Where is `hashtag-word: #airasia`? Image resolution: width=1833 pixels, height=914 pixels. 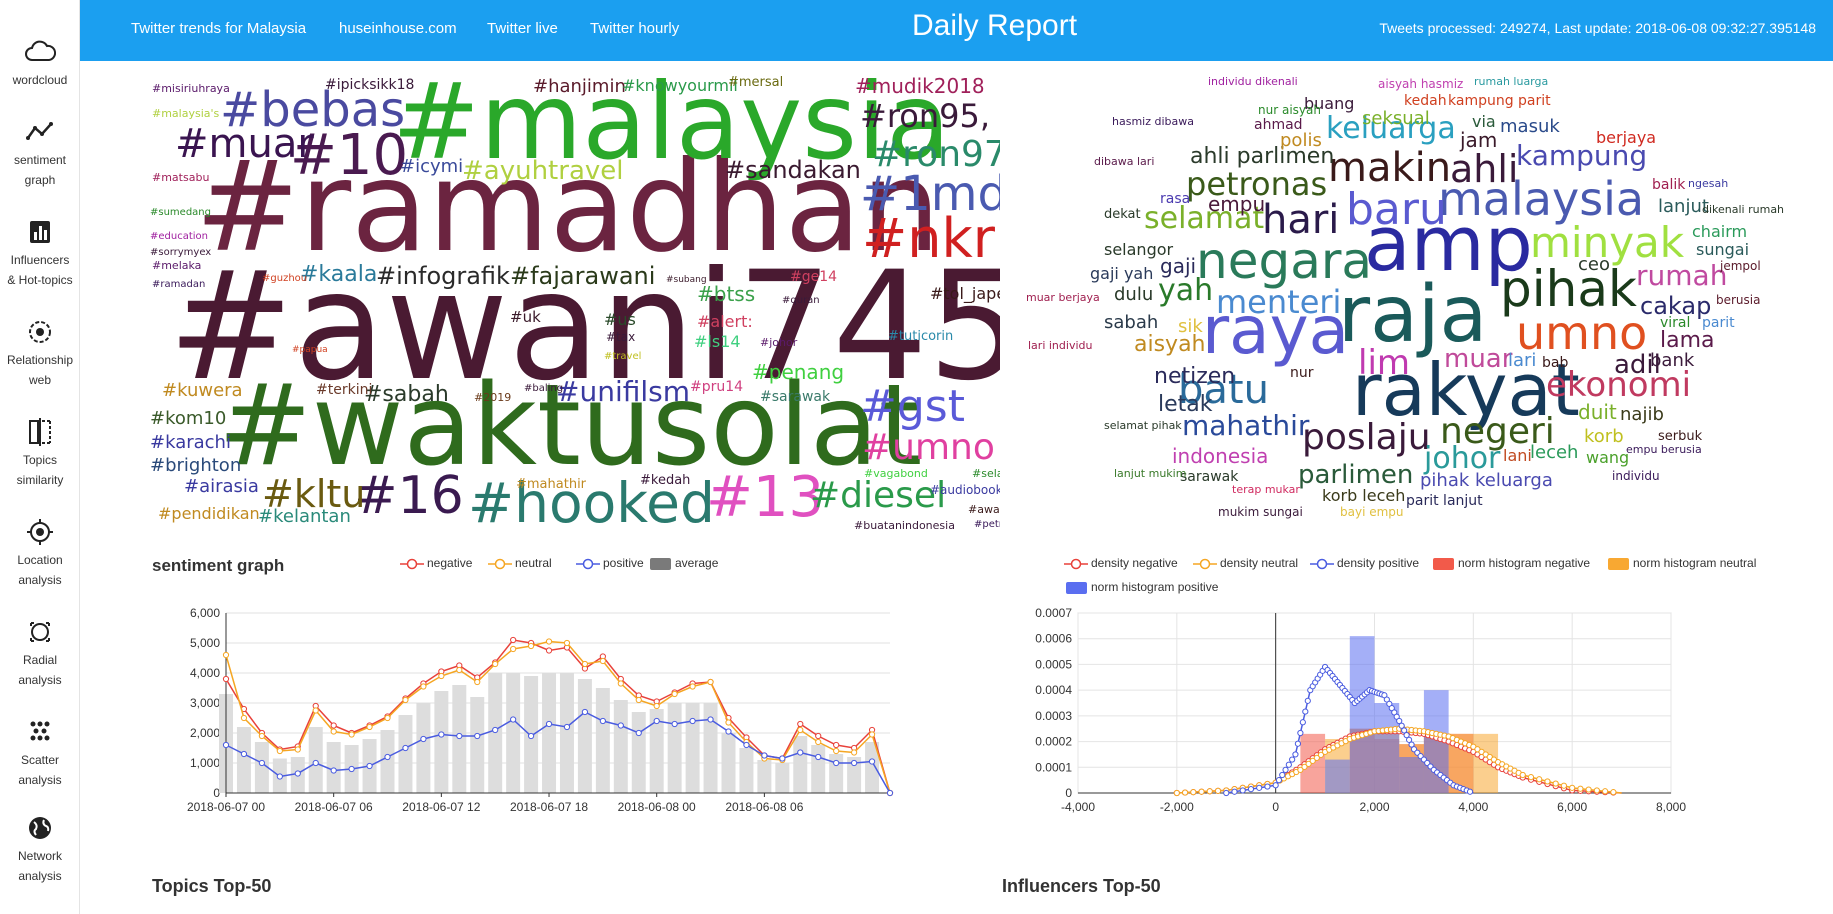
hashtag-word: #airasia is located at coordinates (221, 486).